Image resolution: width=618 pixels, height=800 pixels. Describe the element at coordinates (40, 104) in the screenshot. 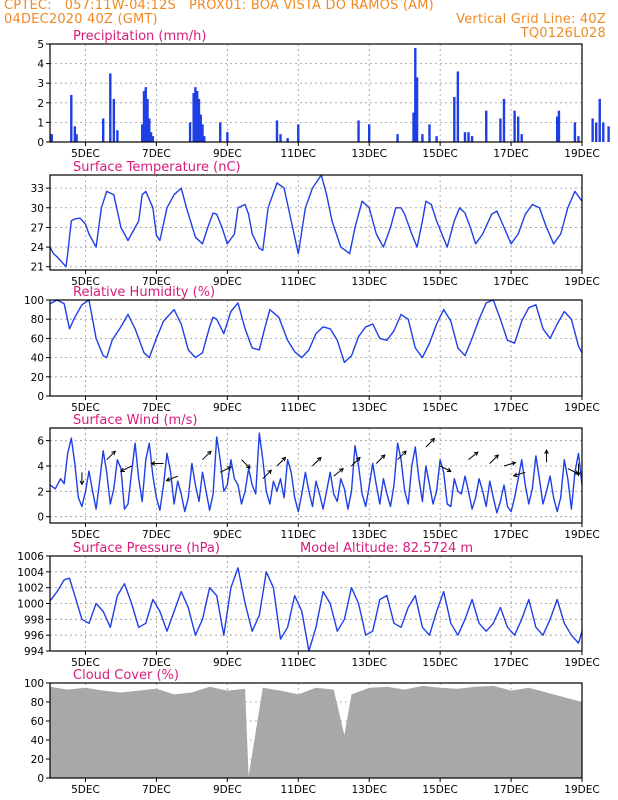

I see `y-tick-label: 2` at that location.